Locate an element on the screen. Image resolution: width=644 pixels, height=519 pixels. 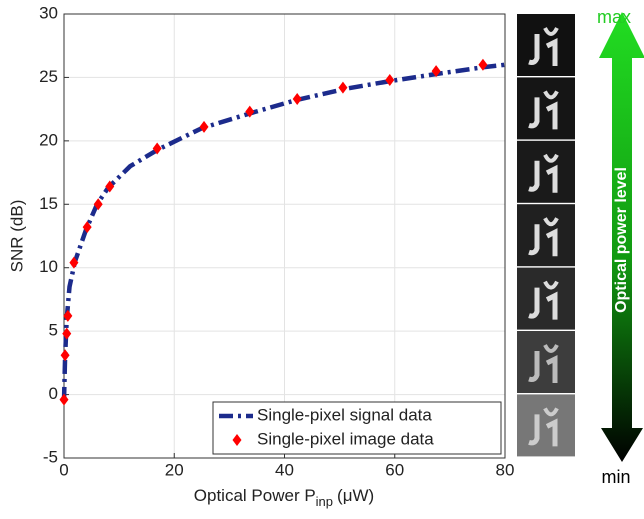
max-label: max is located at coordinates (614, 17).